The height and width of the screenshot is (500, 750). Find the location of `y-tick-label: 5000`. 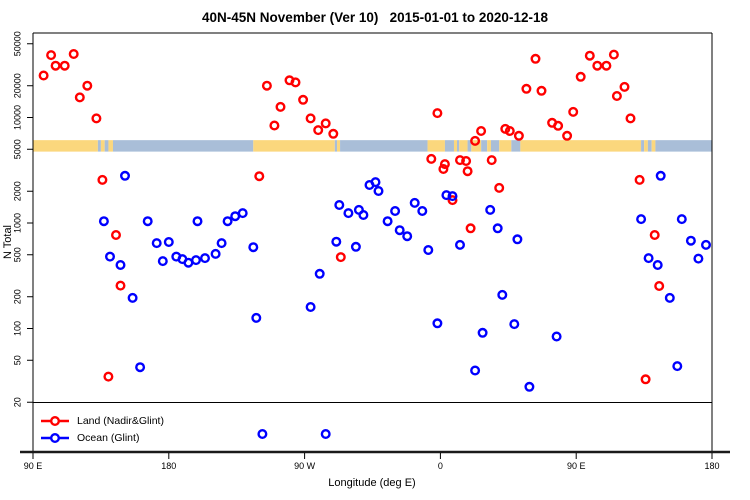

y-tick-label: 5000 is located at coordinates (18, 149).